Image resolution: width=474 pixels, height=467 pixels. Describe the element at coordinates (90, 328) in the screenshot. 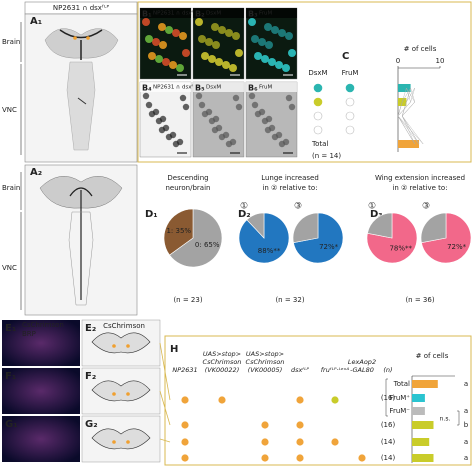

I see `panel-label: E₂` at that location.